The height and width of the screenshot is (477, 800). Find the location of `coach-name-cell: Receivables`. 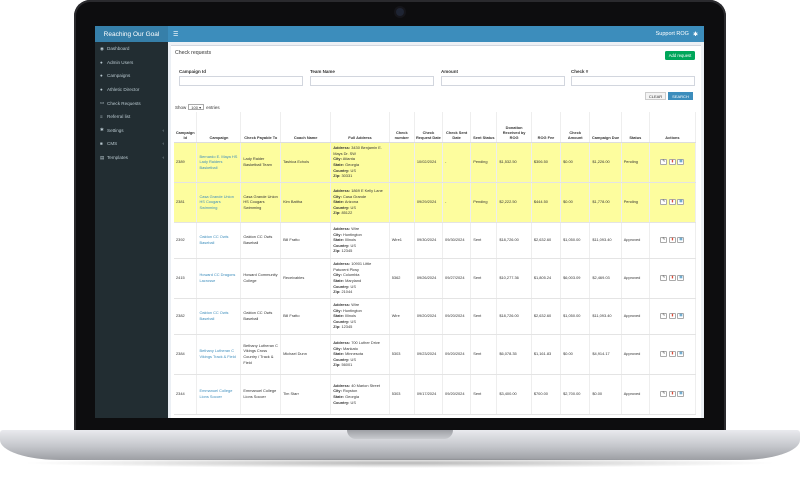

coach-name-cell: Receivables is located at coordinates (306, 278).